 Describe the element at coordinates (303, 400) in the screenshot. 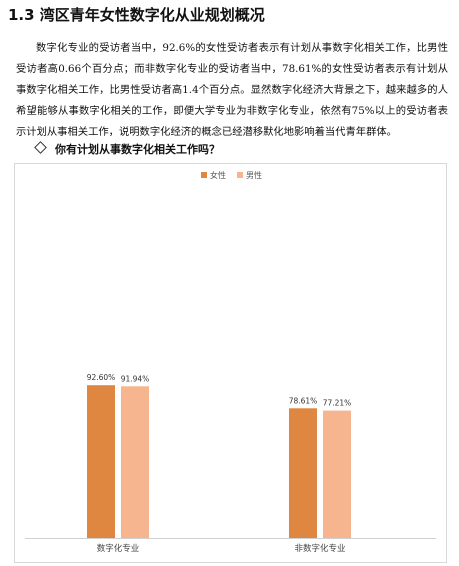

I see `data-label-2-1: 78.61%` at that location.